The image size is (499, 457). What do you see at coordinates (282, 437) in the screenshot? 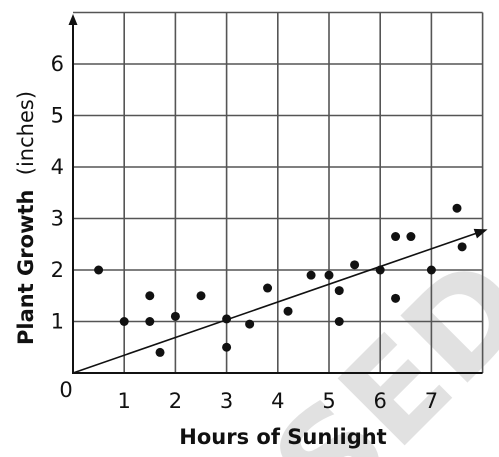
I see `x-axis-title: Hours of Sunlight` at bounding box center [282, 437].